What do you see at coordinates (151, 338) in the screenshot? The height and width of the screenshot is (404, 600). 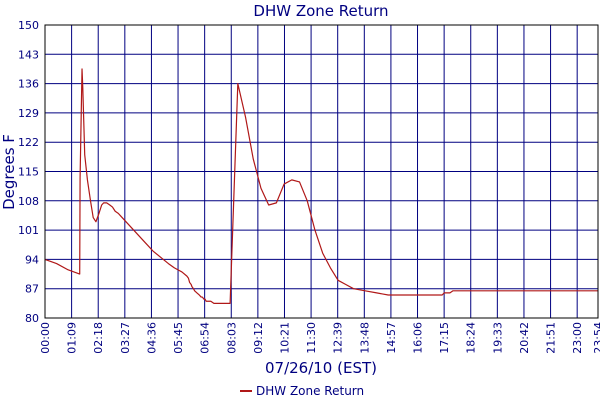 I see `x-tick-label: 04:36` at bounding box center [151, 338].